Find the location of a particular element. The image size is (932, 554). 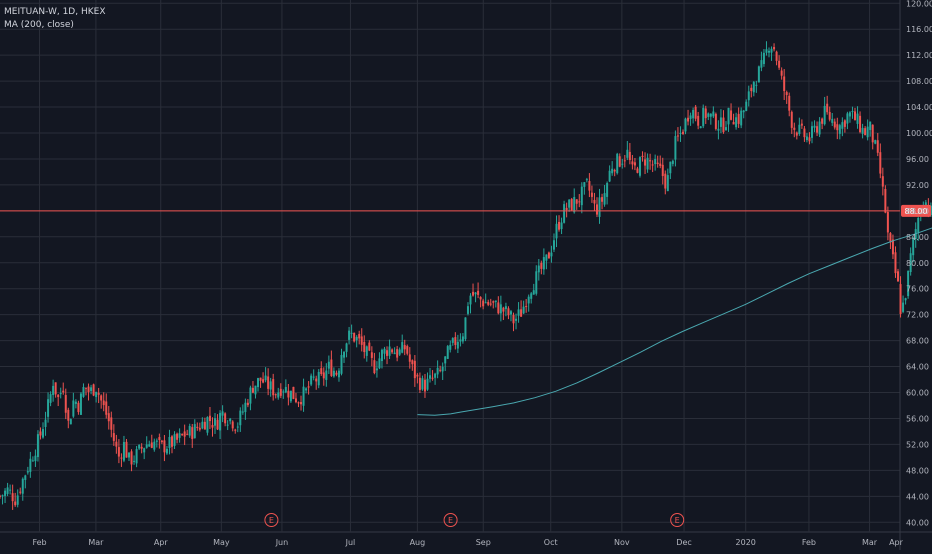

symbol-title: MEITUAN-W, 1D, HKEX is located at coordinates (55, 12).